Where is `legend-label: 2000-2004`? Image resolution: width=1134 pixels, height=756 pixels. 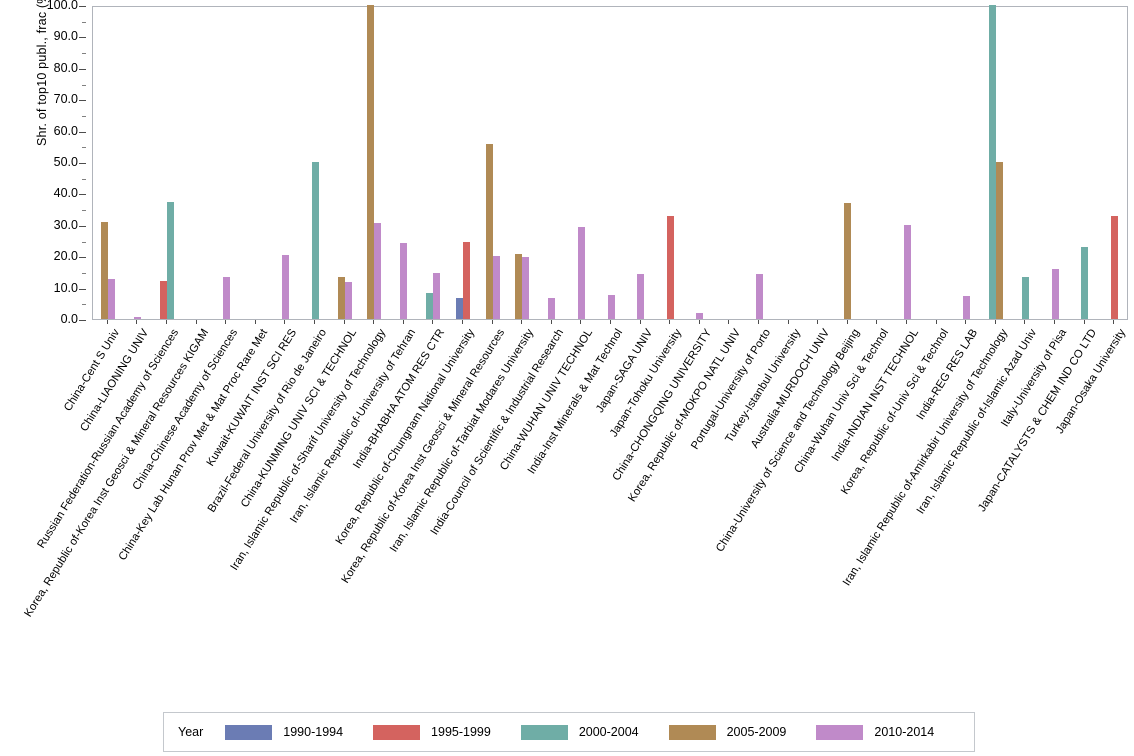 legend-label: 2000-2004 is located at coordinates (608, 732).